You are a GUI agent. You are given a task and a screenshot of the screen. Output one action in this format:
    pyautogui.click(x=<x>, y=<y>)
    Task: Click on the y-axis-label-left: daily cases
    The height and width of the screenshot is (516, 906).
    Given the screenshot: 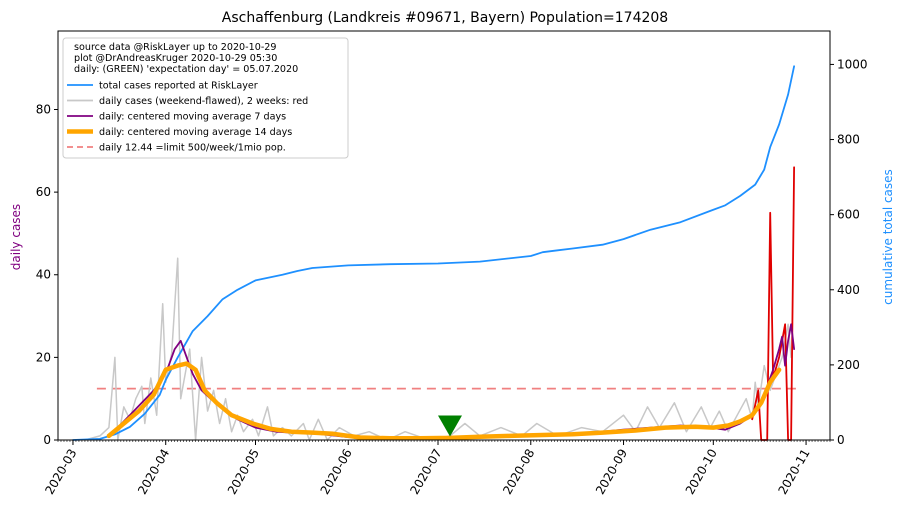 What is the action you would take?
    pyautogui.click(x=16, y=237)
    